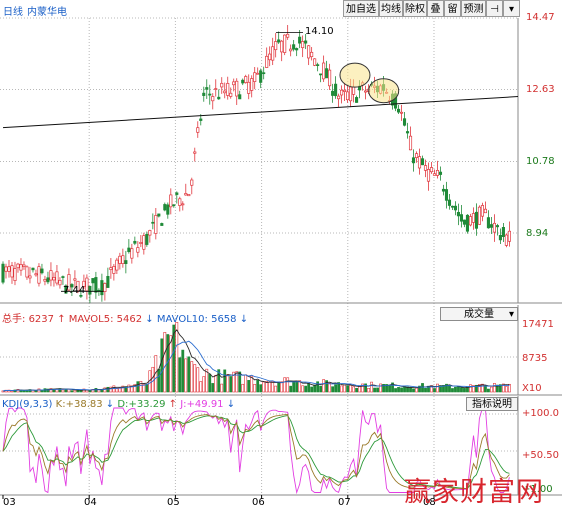 This screenshot has height=513, width=562. Describe the element at coordinates (452, 8) in the screenshot. I see `keep-button: 留` at that location.